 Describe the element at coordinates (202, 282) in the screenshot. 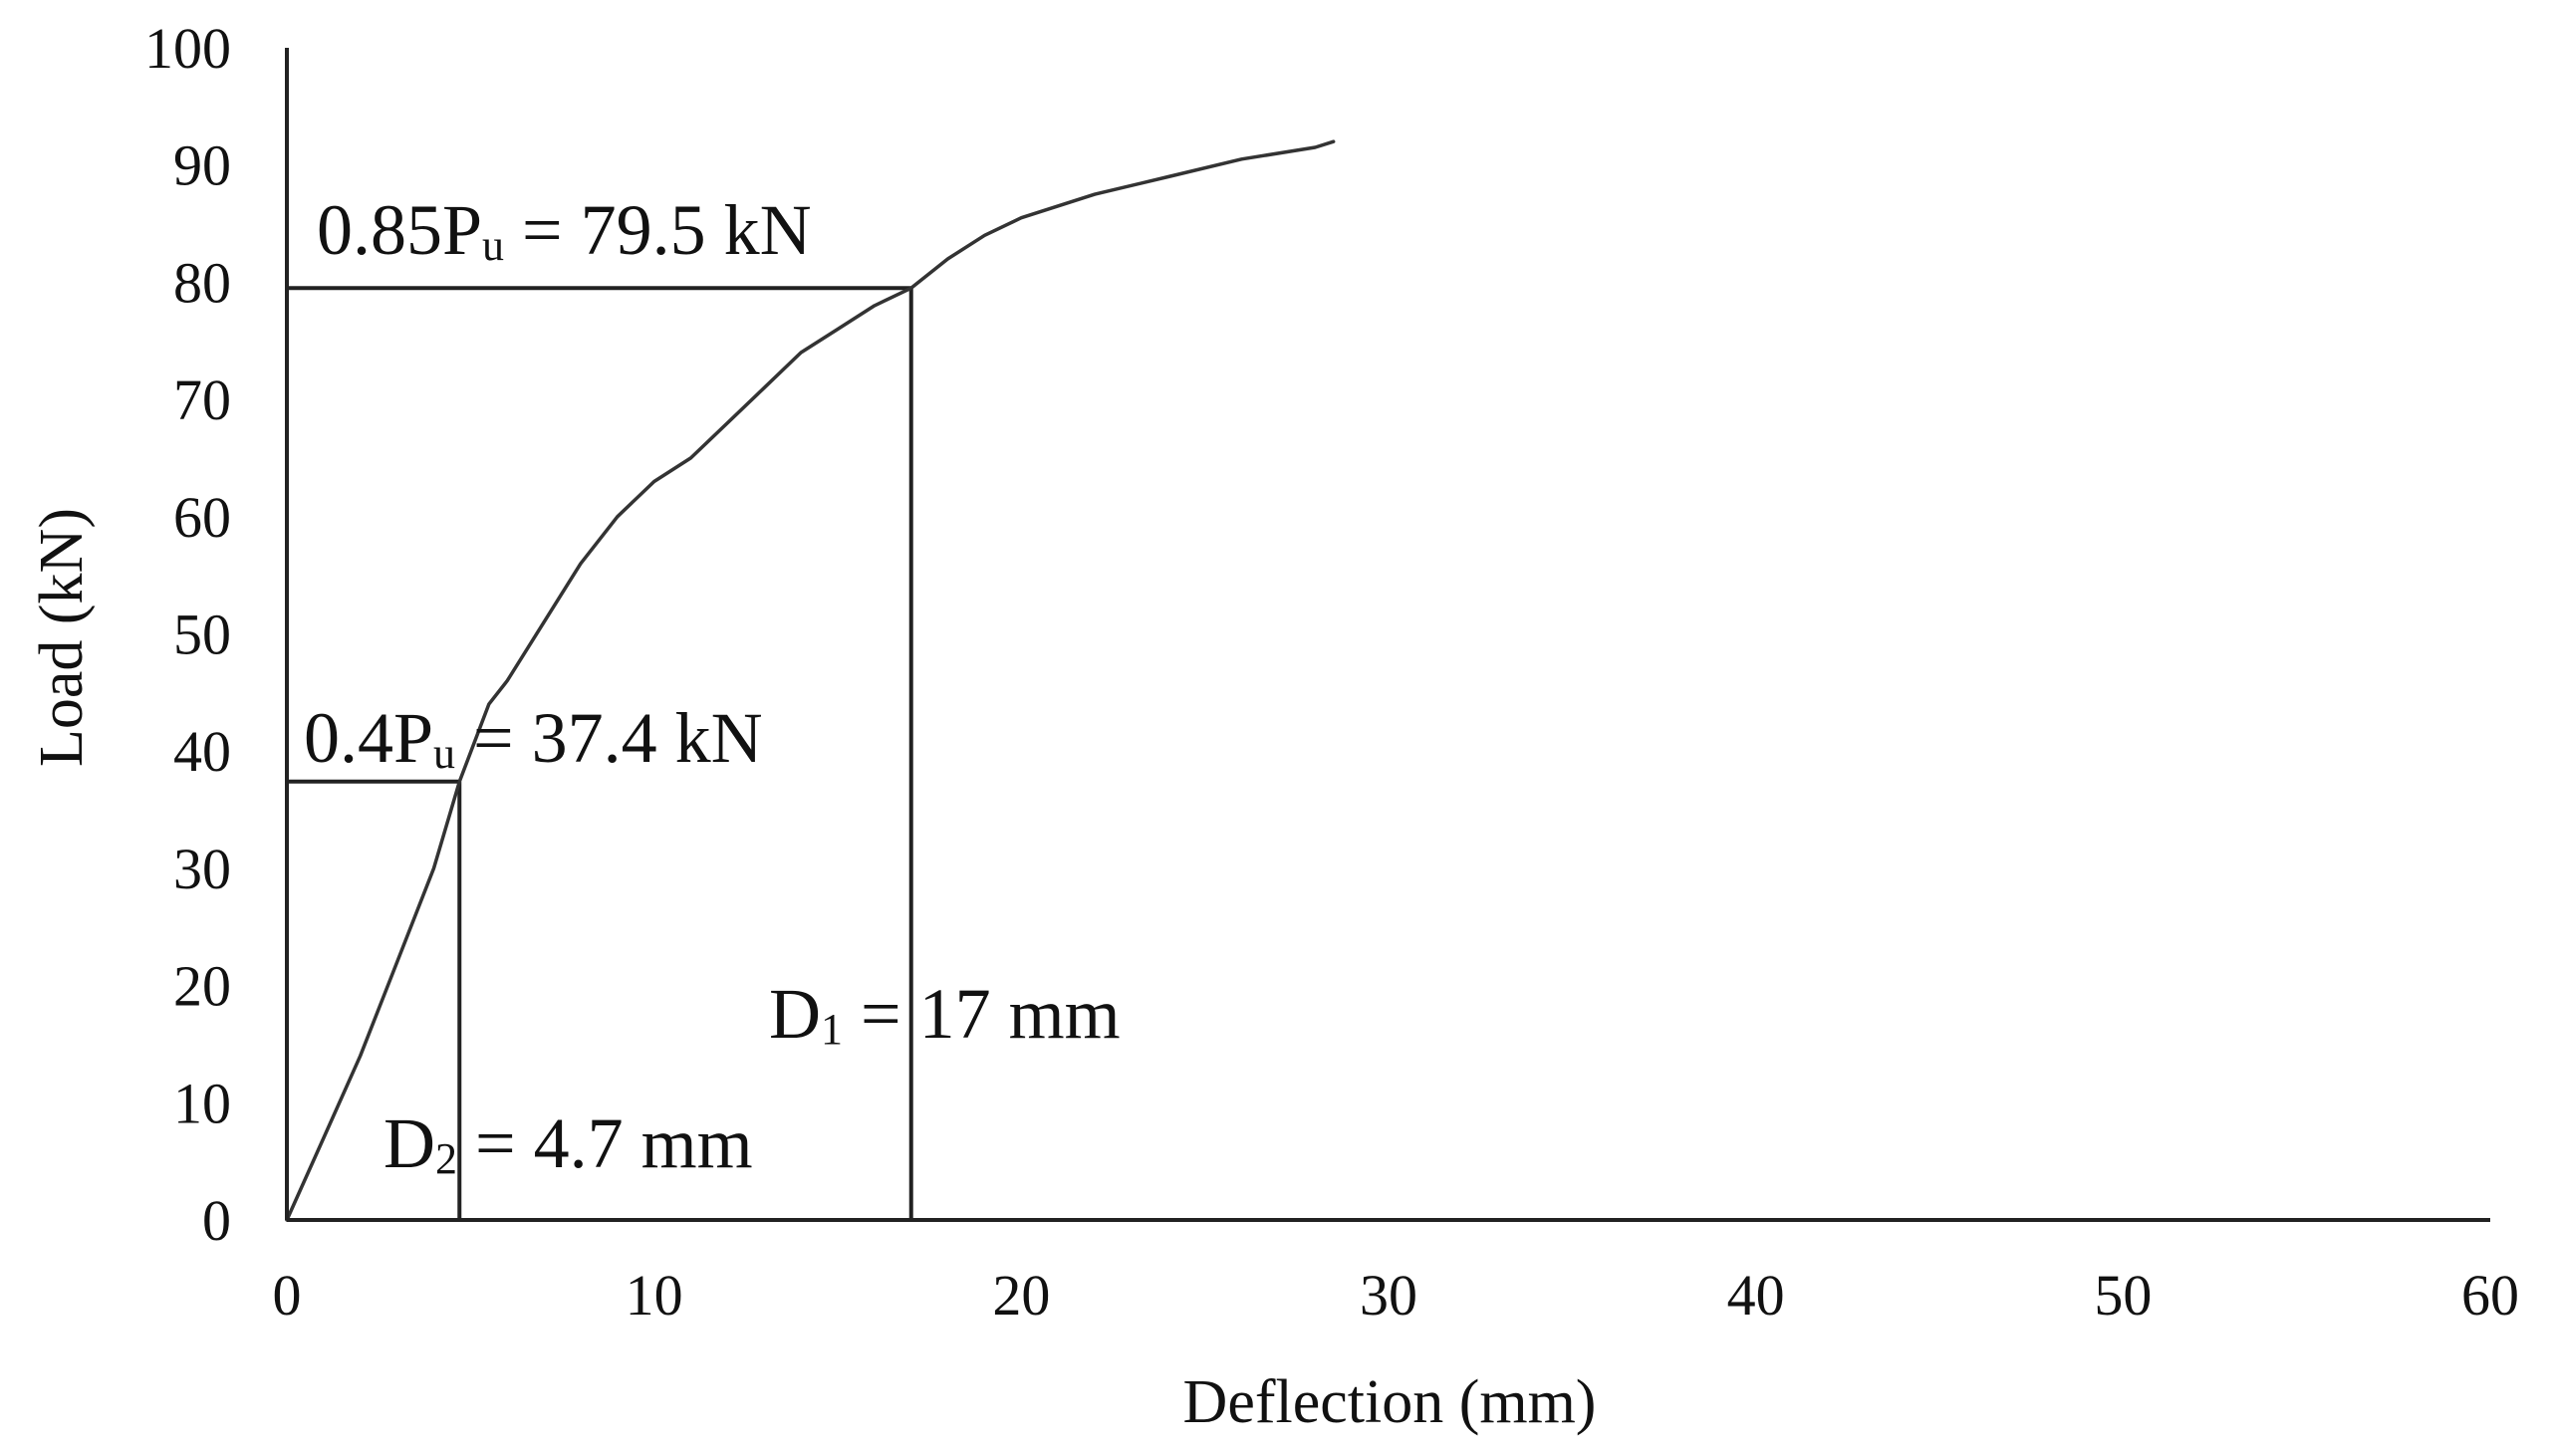

I see `y-tick-label: 80` at that location.